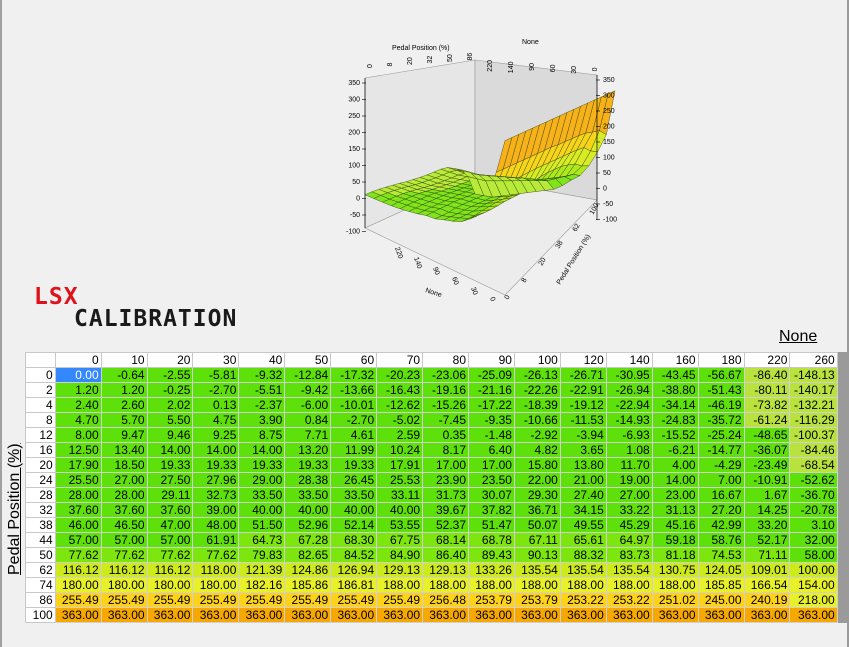 This screenshot has width=849, height=647. I want to click on row-header: 86, so click(40, 600).